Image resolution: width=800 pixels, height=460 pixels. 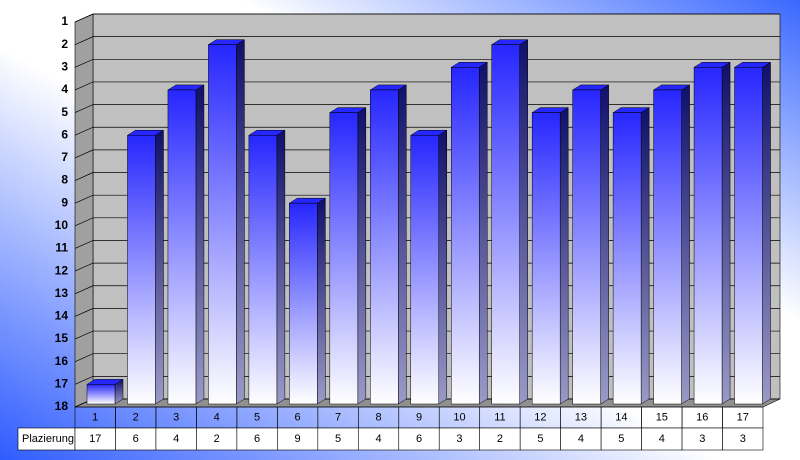 What do you see at coordinates (95, 417) in the screenshot?
I see `x-tick-label: 1` at bounding box center [95, 417].